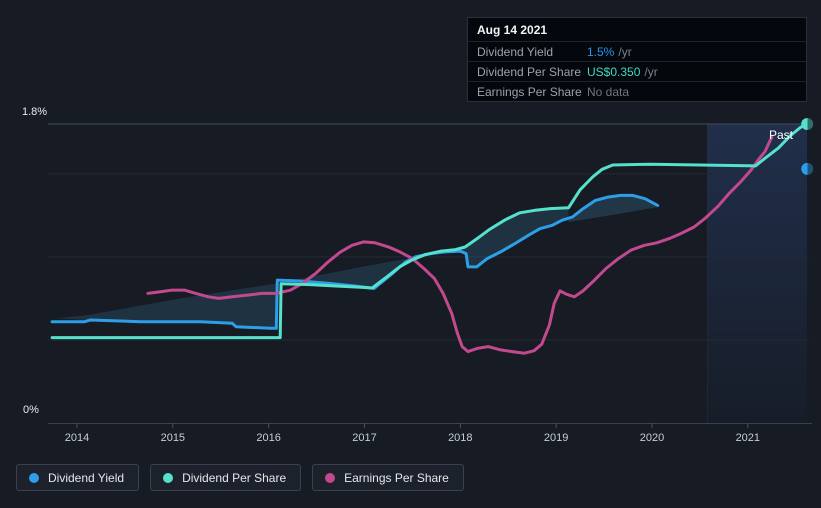 The image size is (821, 508). Describe the element at coordinates (31, 410) in the screenshot. I see `y-axis-min-label: 0%` at that location.